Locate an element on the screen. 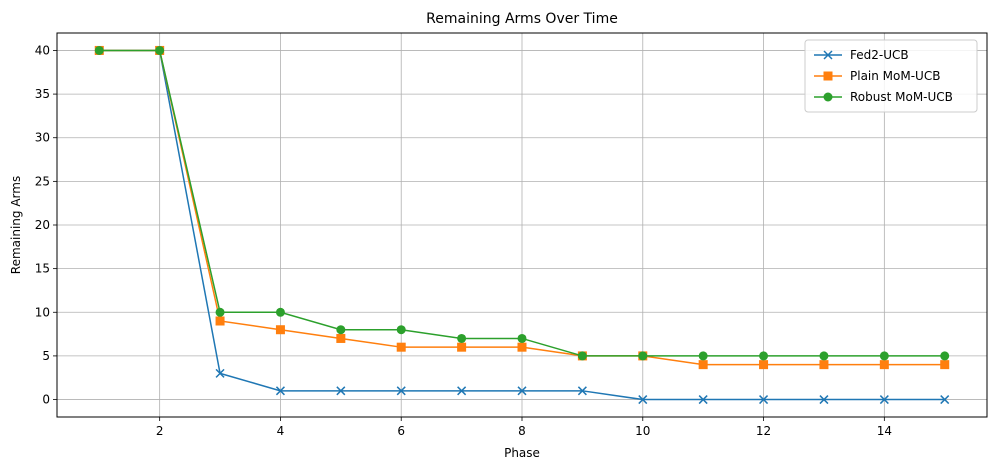  y-tick-label: 30 is located at coordinates (42, 138).